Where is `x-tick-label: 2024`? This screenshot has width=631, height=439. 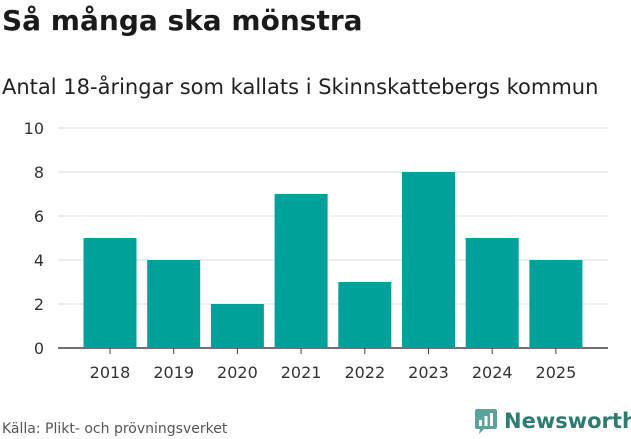 x-tick-label: 2024 is located at coordinates (492, 372).